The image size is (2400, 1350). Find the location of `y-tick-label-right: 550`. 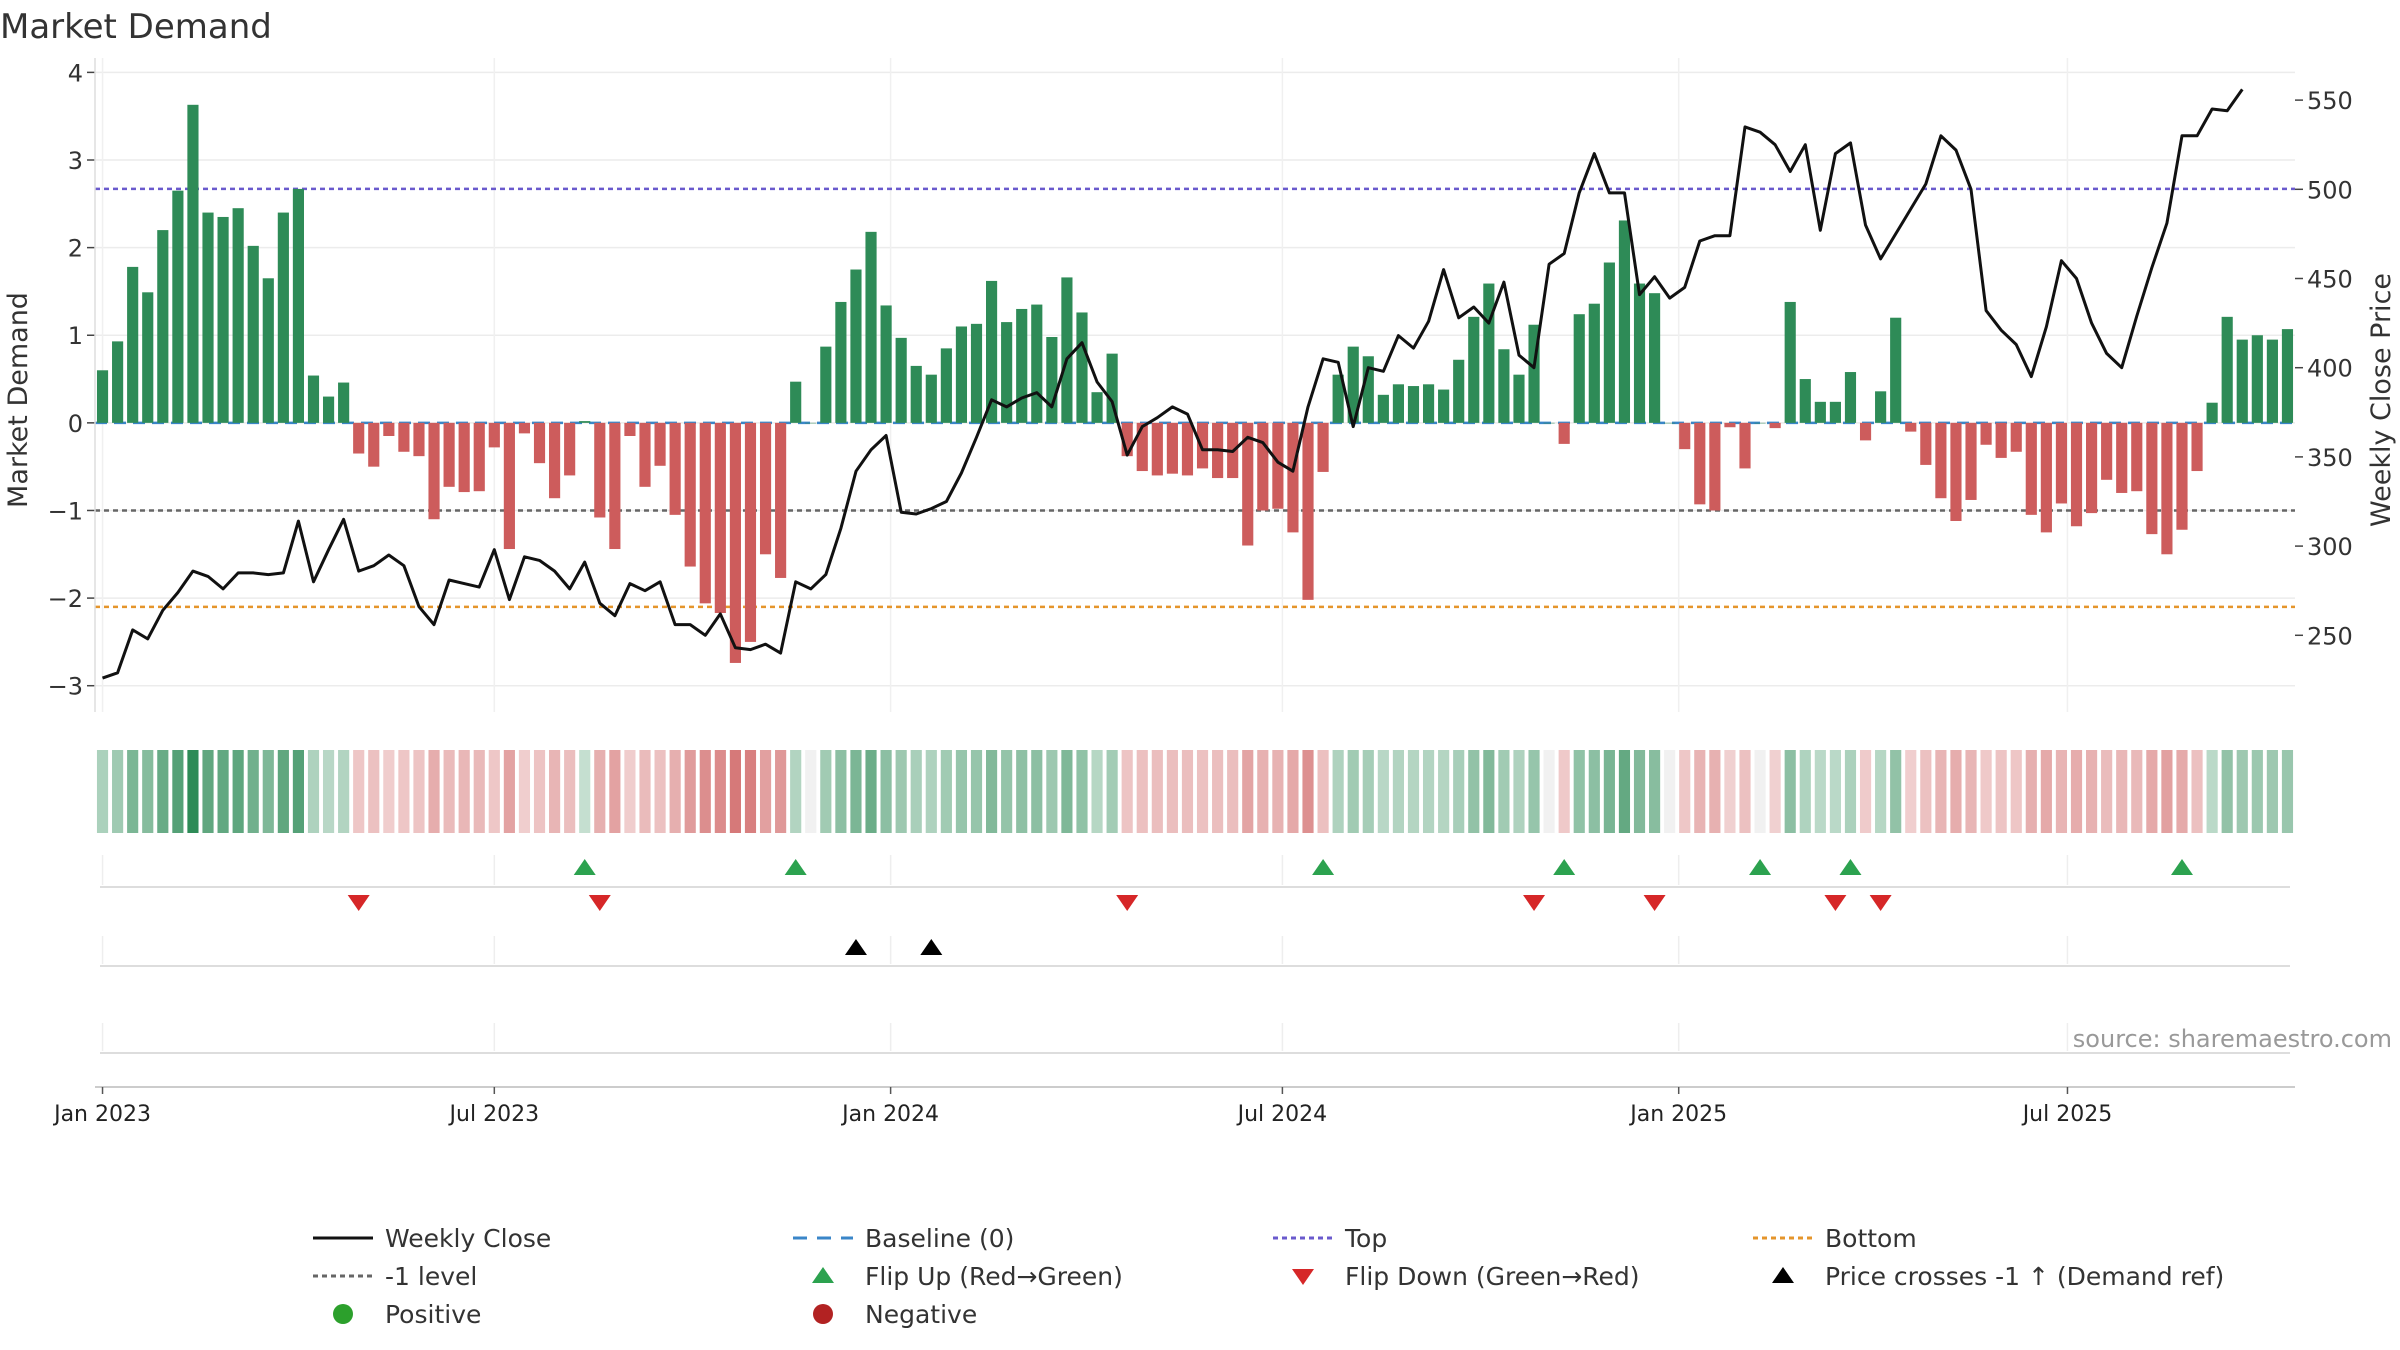

y-tick-label-right: 550 is located at coordinates (2330, 101).